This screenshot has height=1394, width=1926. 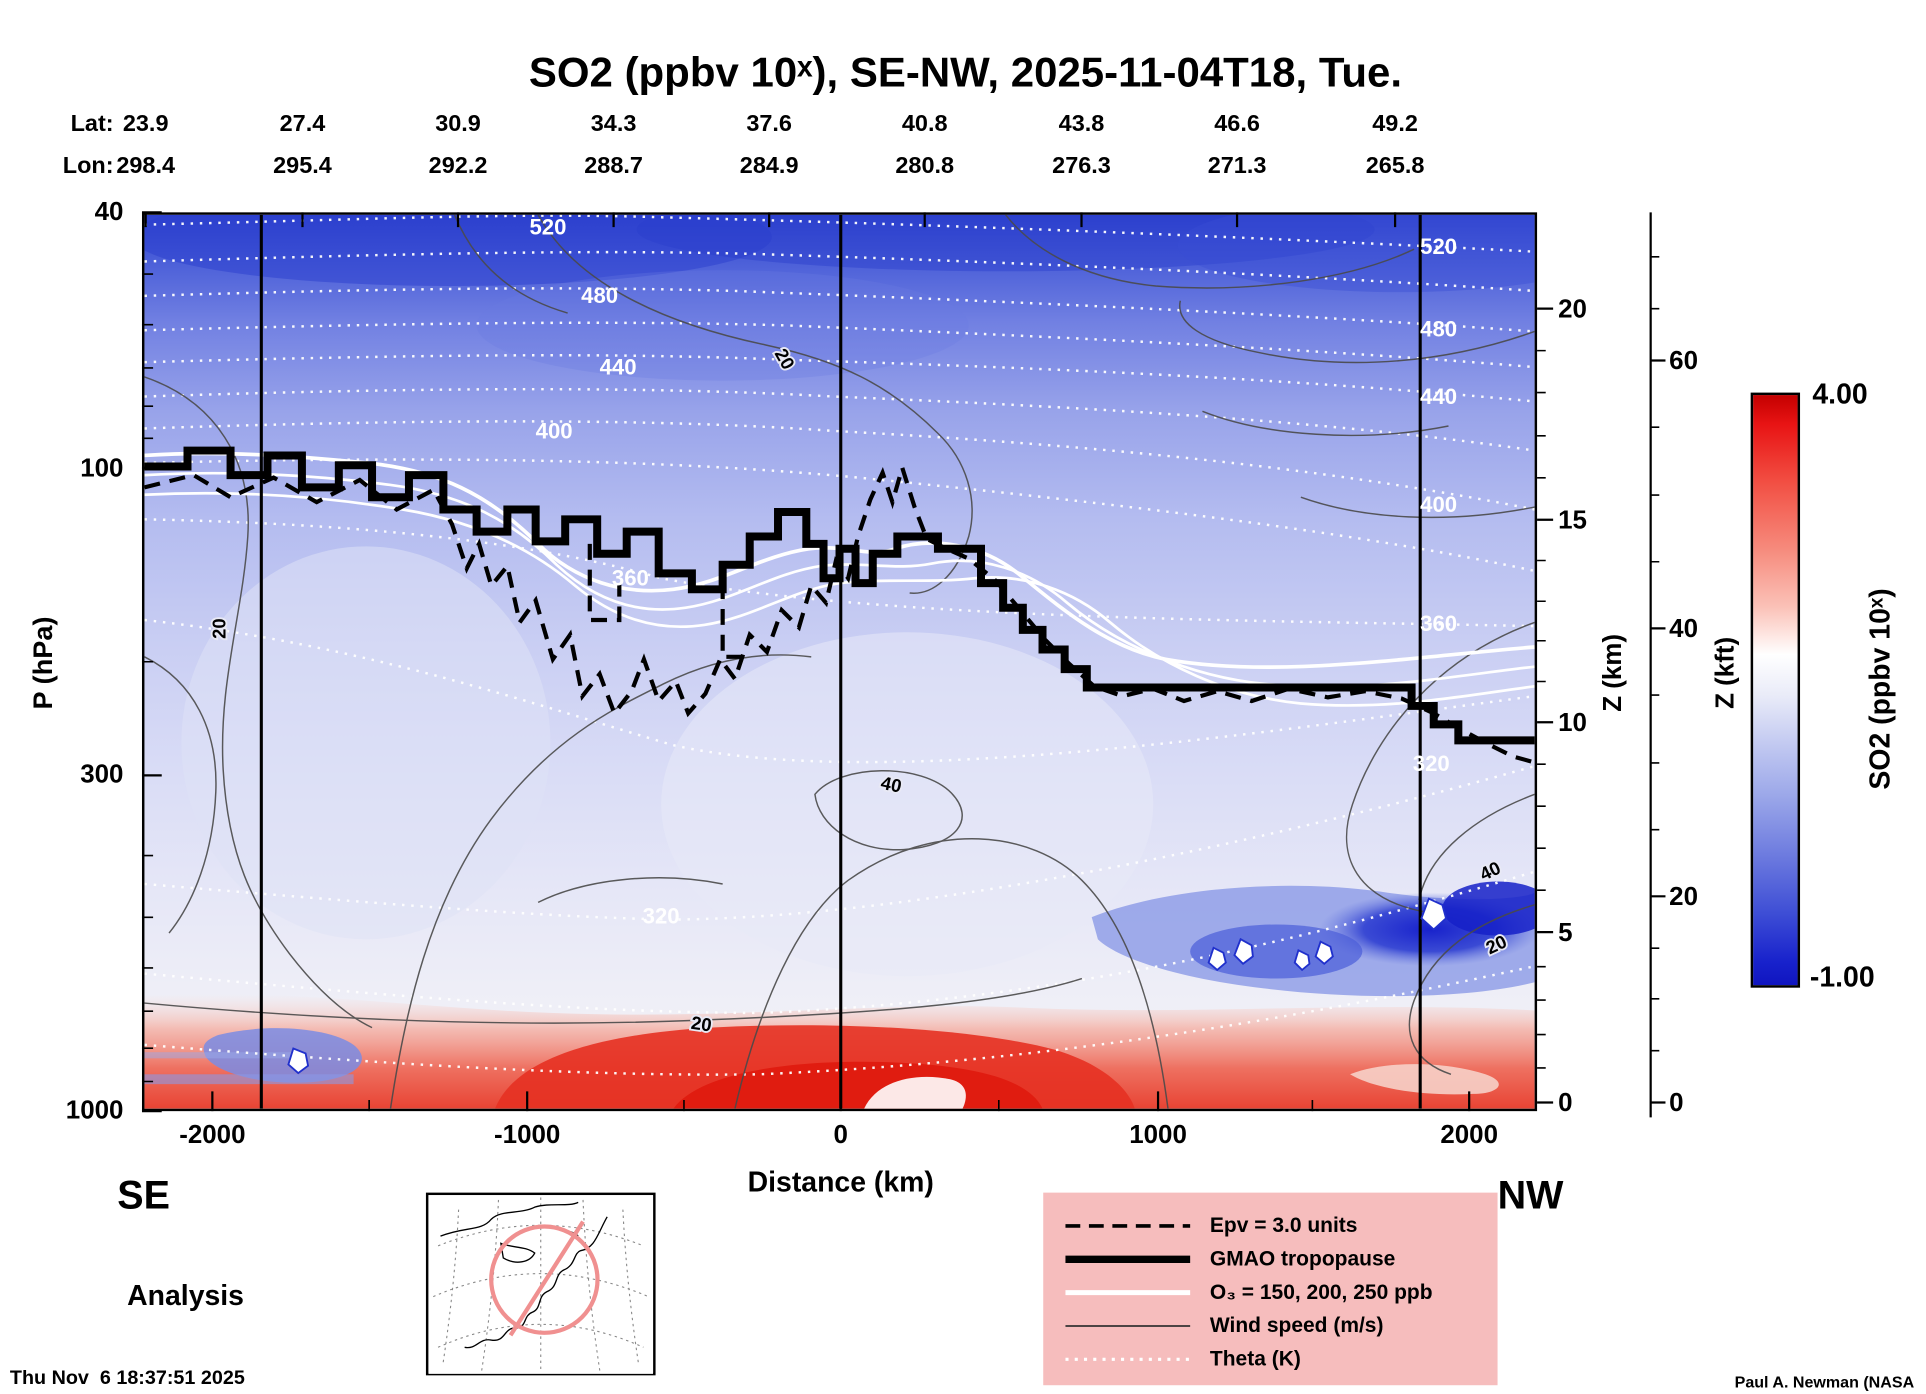 What do you see at coordinates (458, 124) in the screenshot?
I see `lat-value: 30.9` at bounding box center [458, 124].